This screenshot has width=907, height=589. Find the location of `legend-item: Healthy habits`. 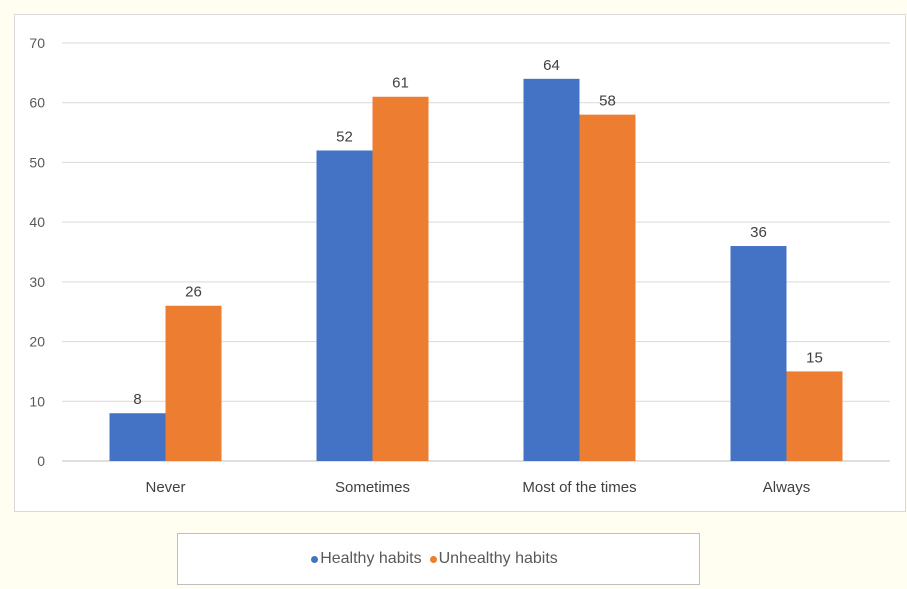

legend-item: Healthy habits is located at coordinates (366, 559).